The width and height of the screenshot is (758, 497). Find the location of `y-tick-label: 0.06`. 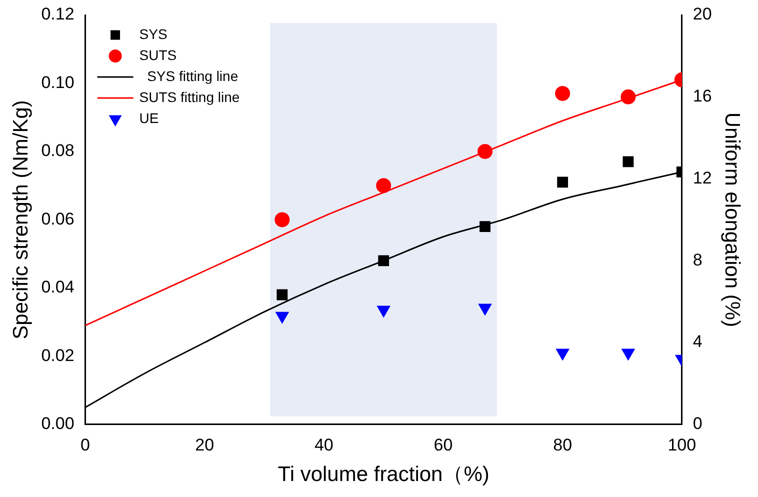

y-tick-label: 0.06 is located at coordinates (57, 218).